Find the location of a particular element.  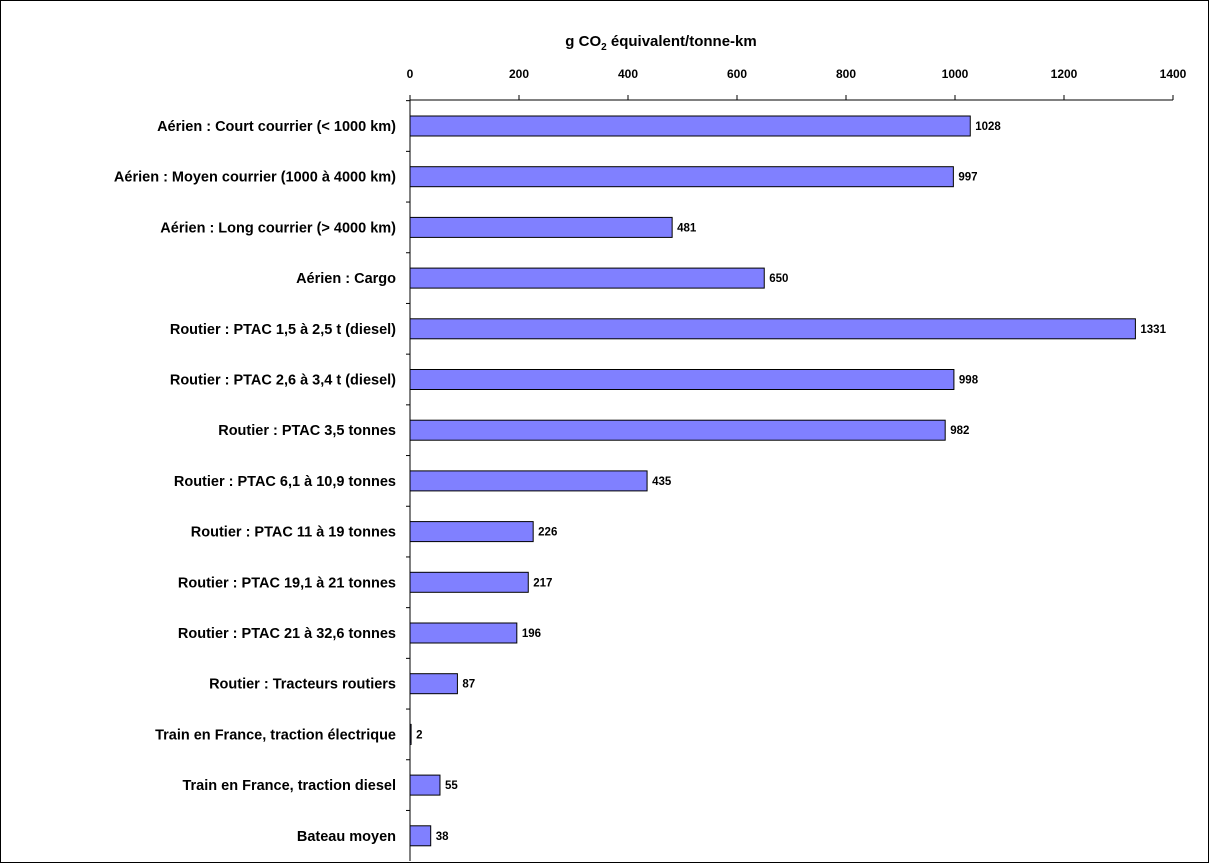

data-label: 997 is located at coordinates (967, 178).